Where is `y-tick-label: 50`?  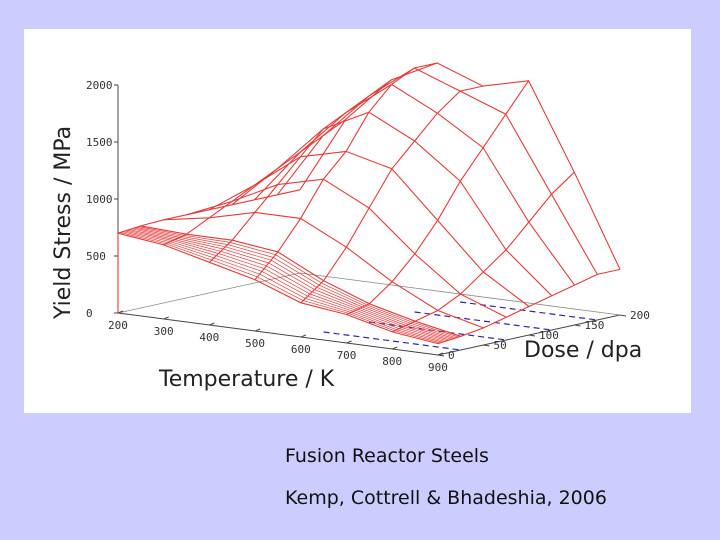
y-tick-label: 50 is located at coordinates (500, 345).